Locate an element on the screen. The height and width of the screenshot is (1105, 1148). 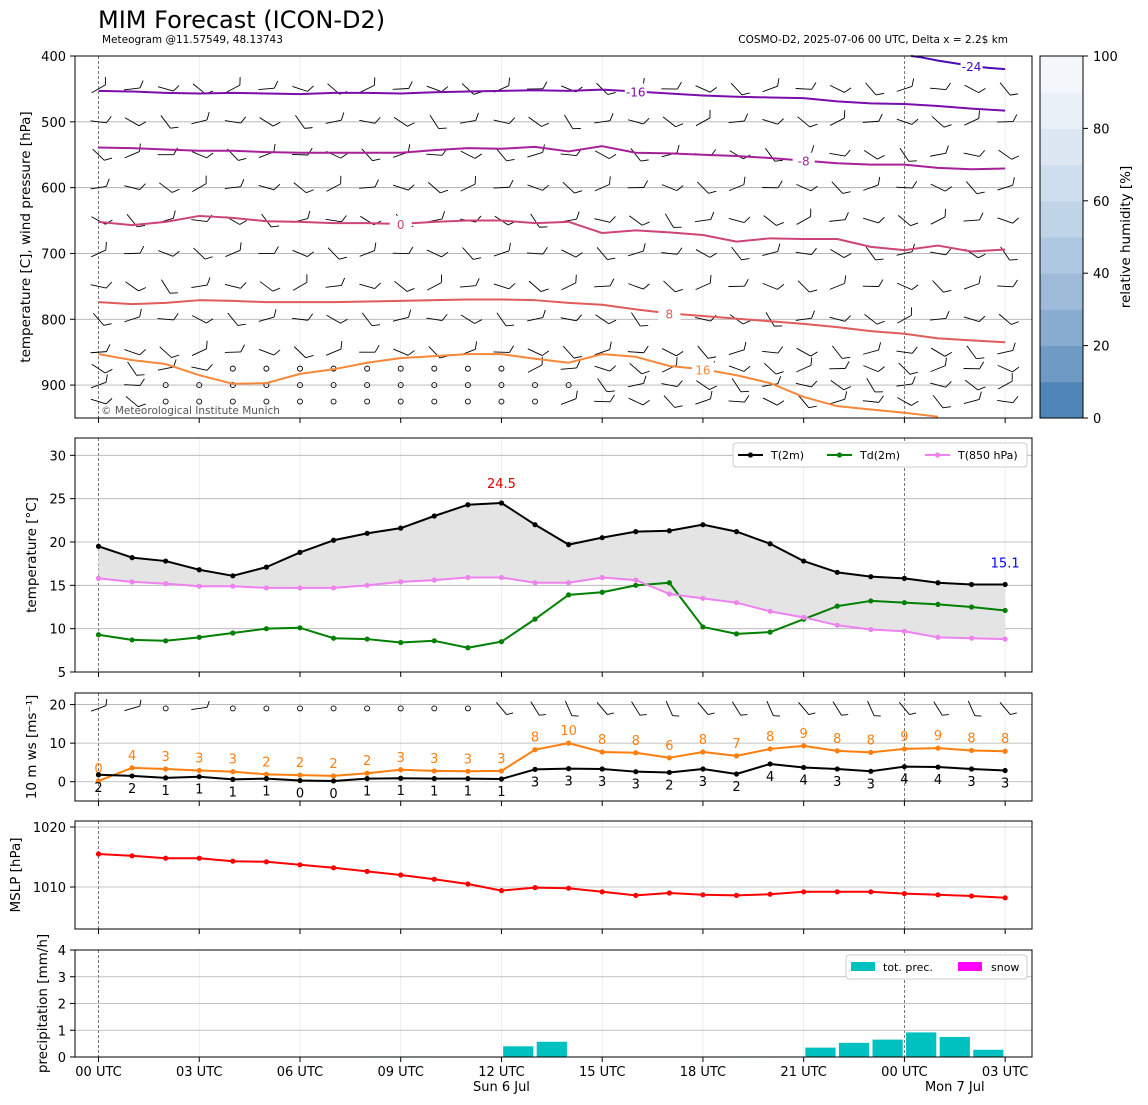
isotherm-label: 8 is located at coordinates (670, 314).